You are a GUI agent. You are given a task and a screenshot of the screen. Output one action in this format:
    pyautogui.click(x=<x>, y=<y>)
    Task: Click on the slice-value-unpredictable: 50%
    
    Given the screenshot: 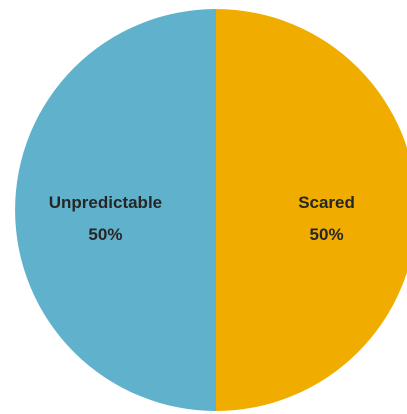 What is the action you would take?
    pyautogui.click(x=105, y=234)
    